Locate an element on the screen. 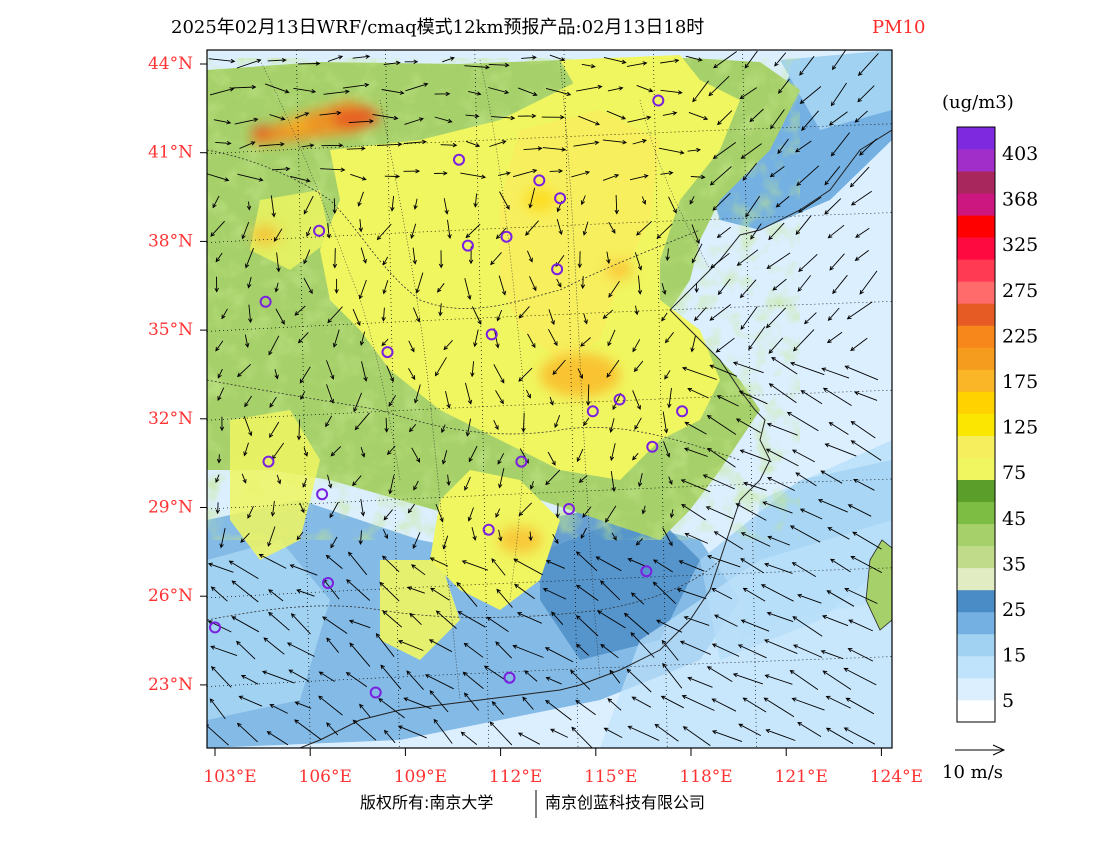  colorbar-label: 15 is located at coordinates (1014, 656).